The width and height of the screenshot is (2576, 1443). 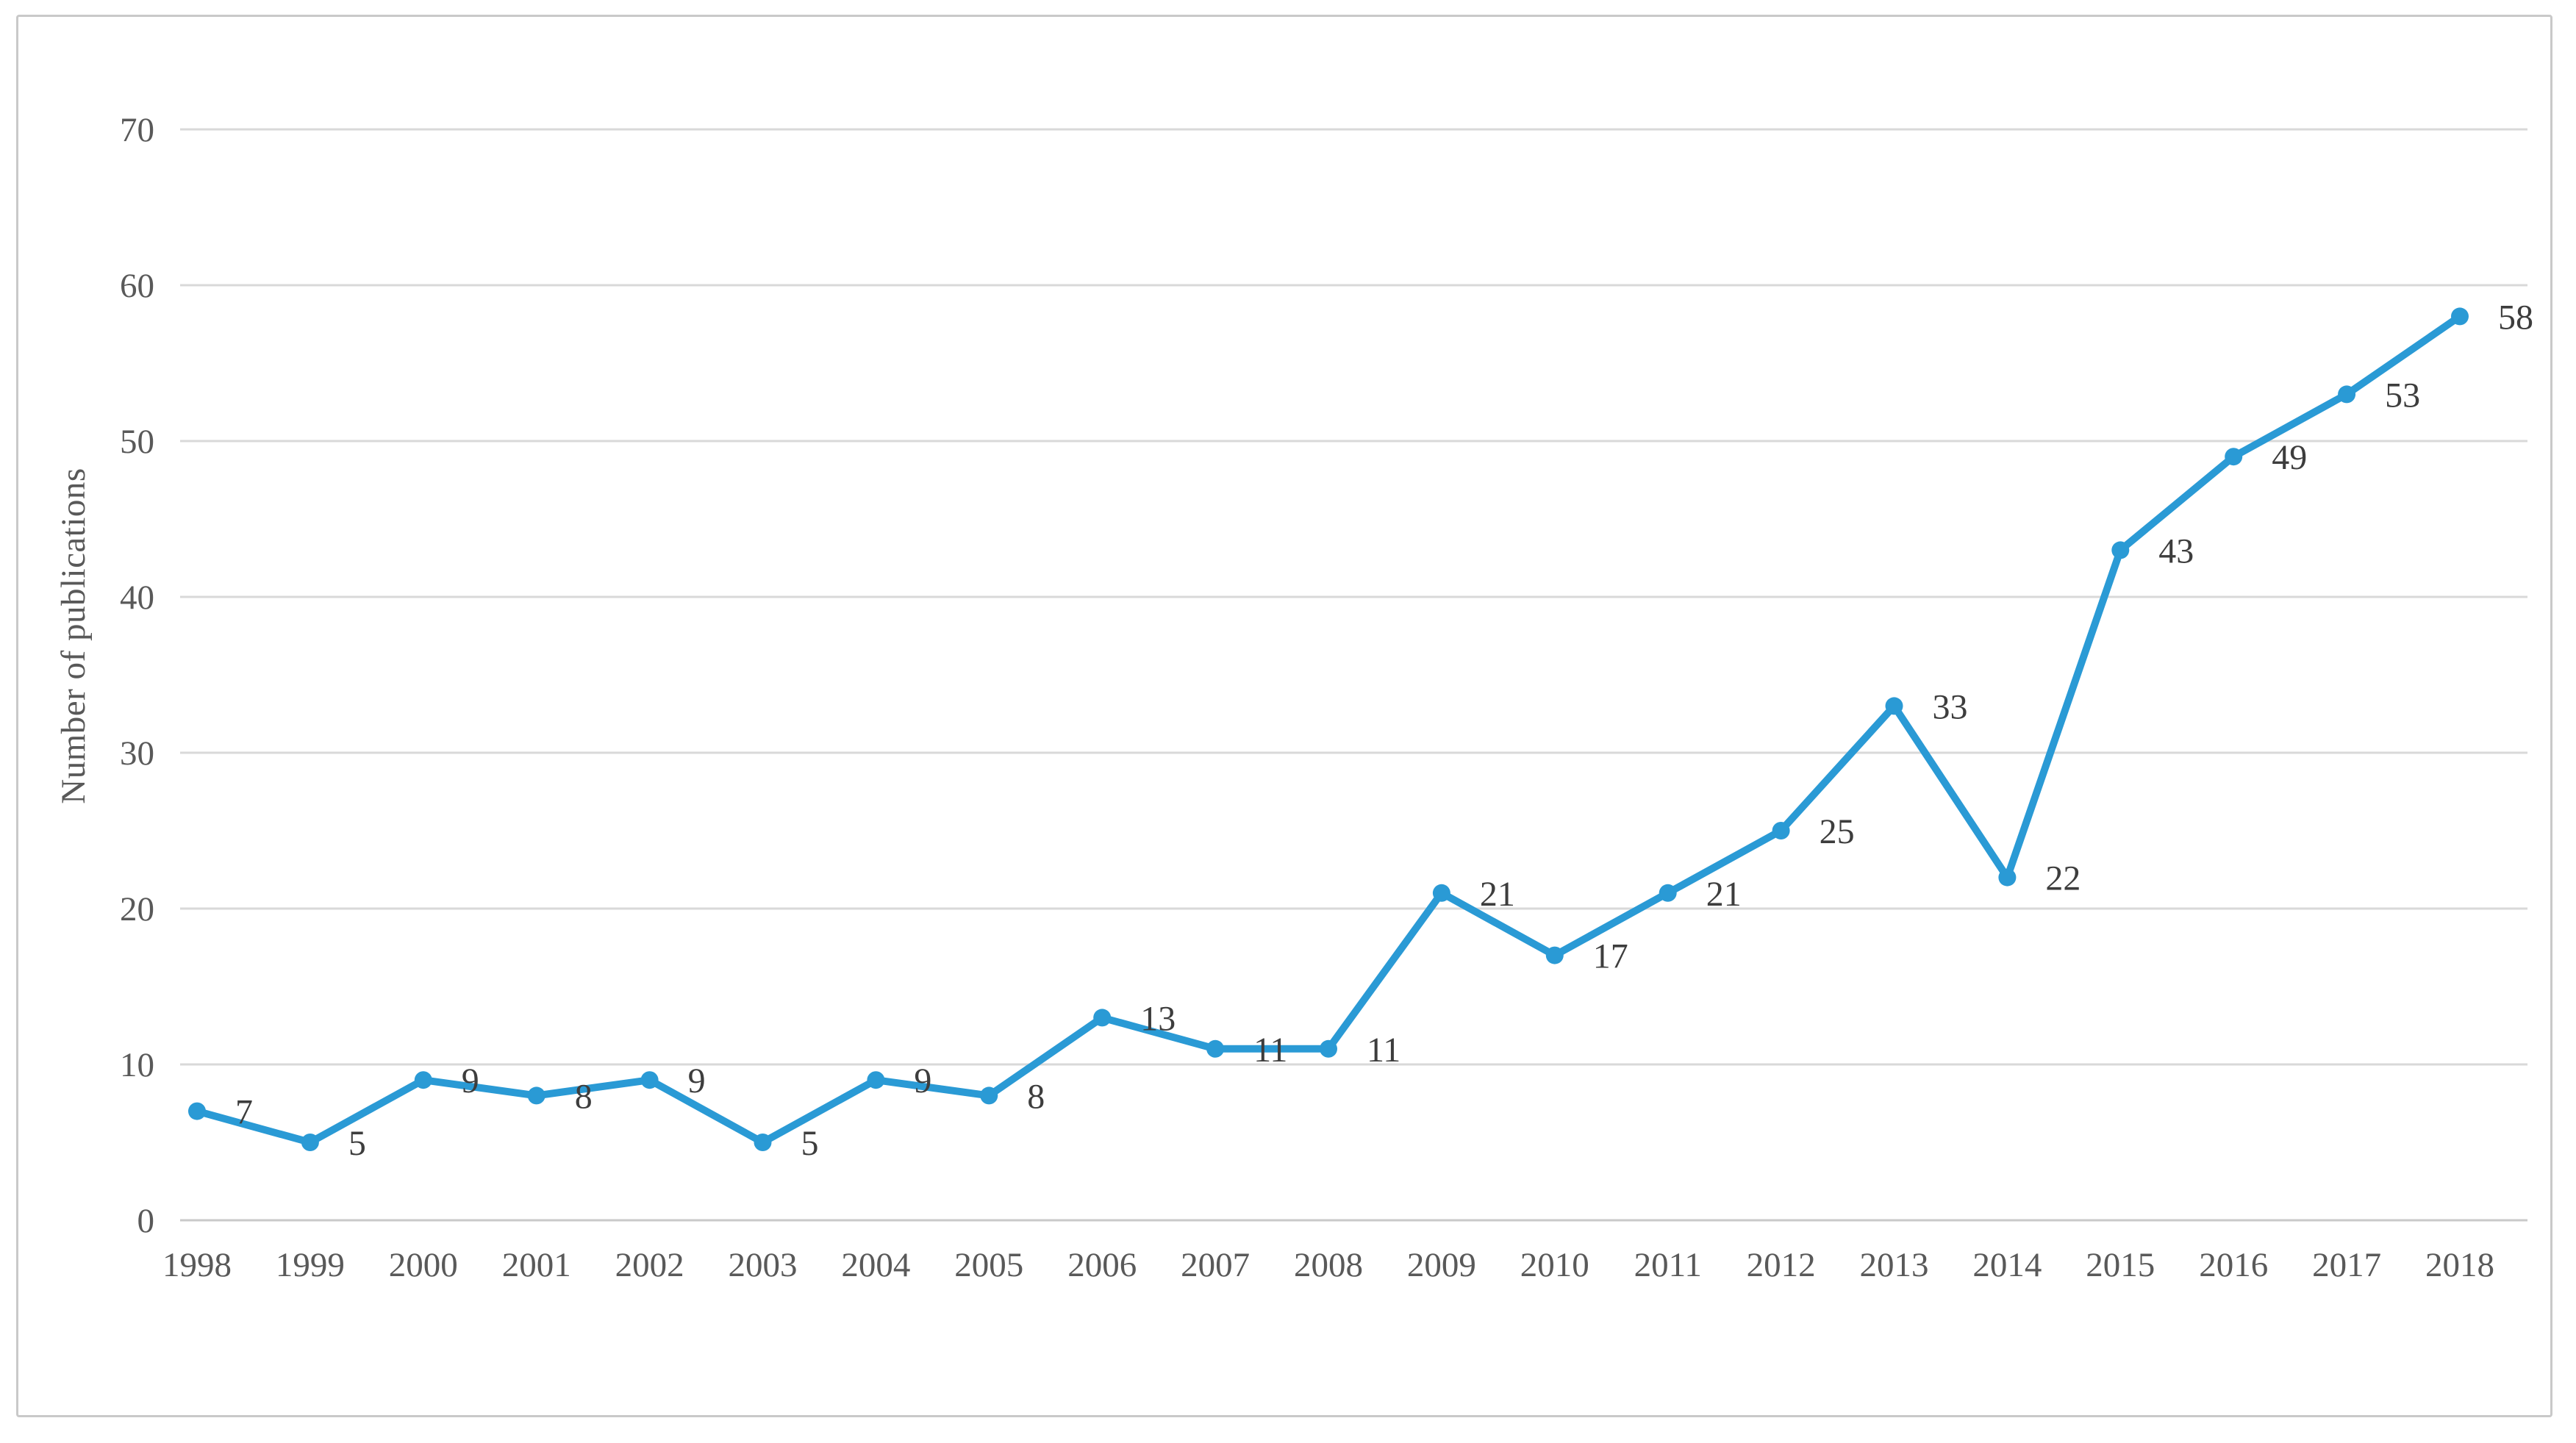 What do you see at coordinates (137, 442) in the screenshot?
I see `y-tick-label: 50` at bounding box center [137, 442].